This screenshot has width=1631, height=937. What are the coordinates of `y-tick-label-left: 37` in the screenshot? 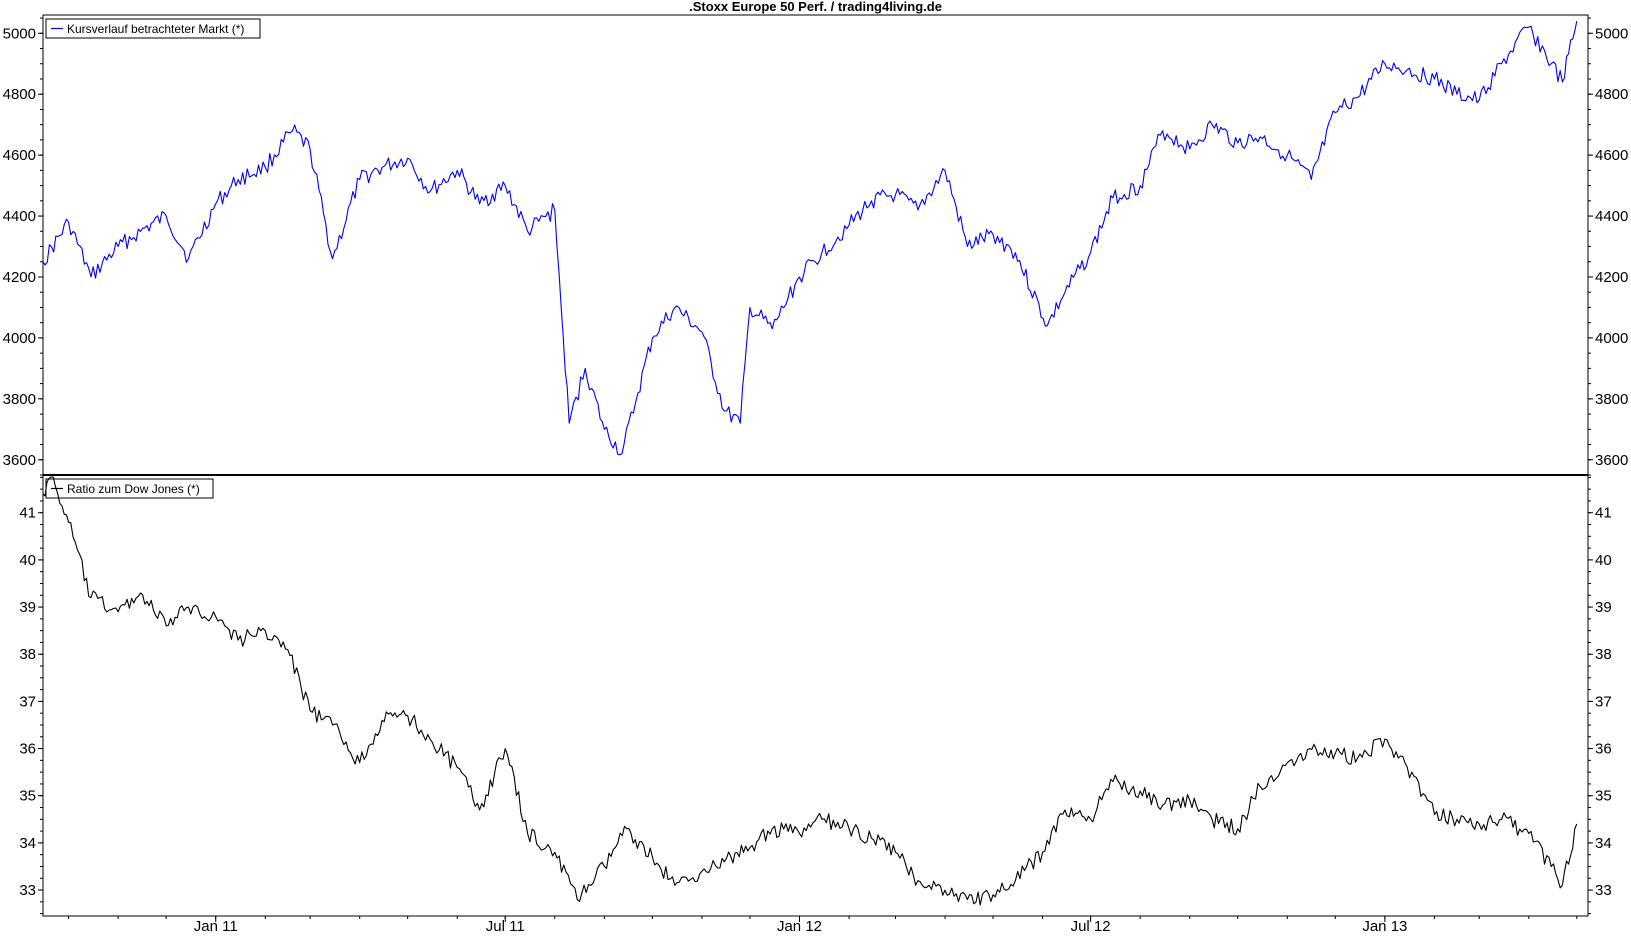 It's located at (27, 701).